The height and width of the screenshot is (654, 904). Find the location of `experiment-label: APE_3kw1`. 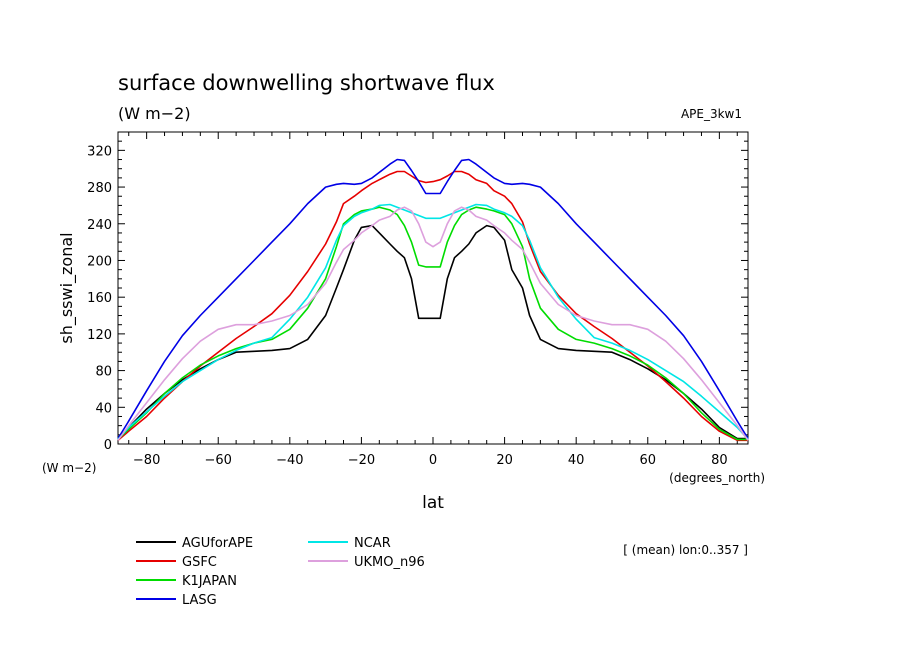

experiment-label: APE_3kw1 is located at coordinates (711, 114).